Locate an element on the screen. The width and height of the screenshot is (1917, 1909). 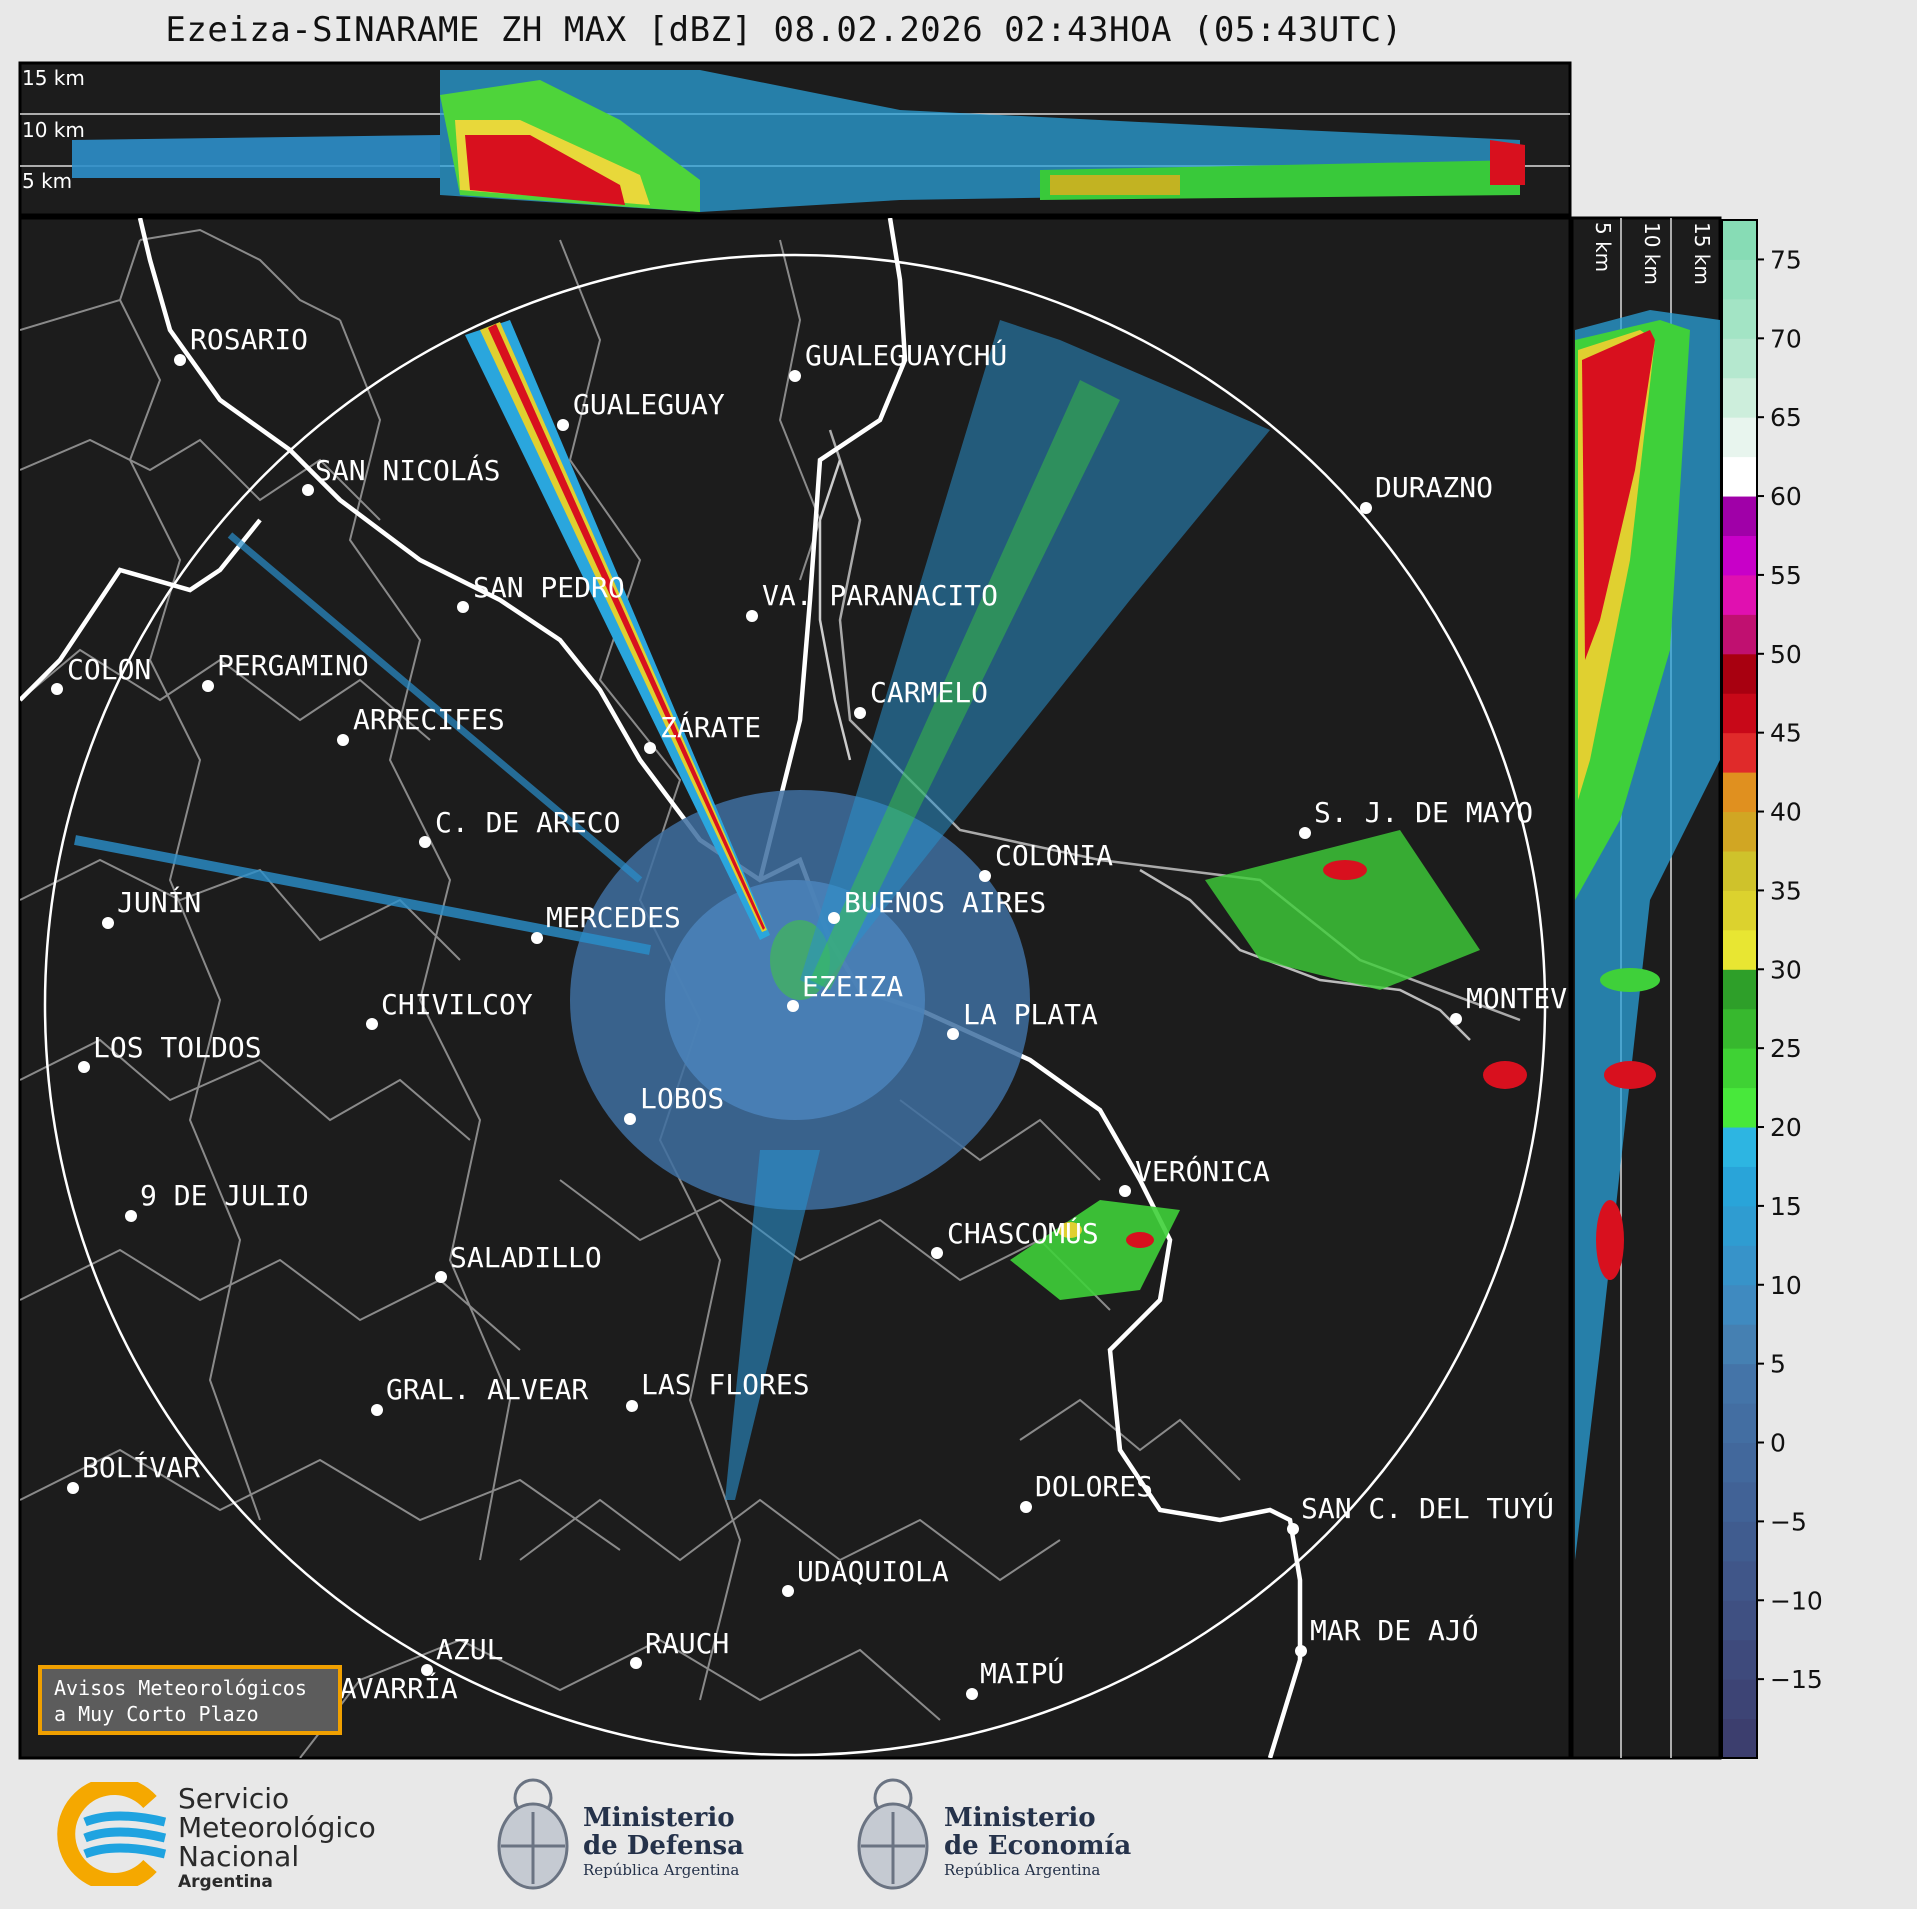
city-rauch: RAUCH is located at coordinates (687, 1643).